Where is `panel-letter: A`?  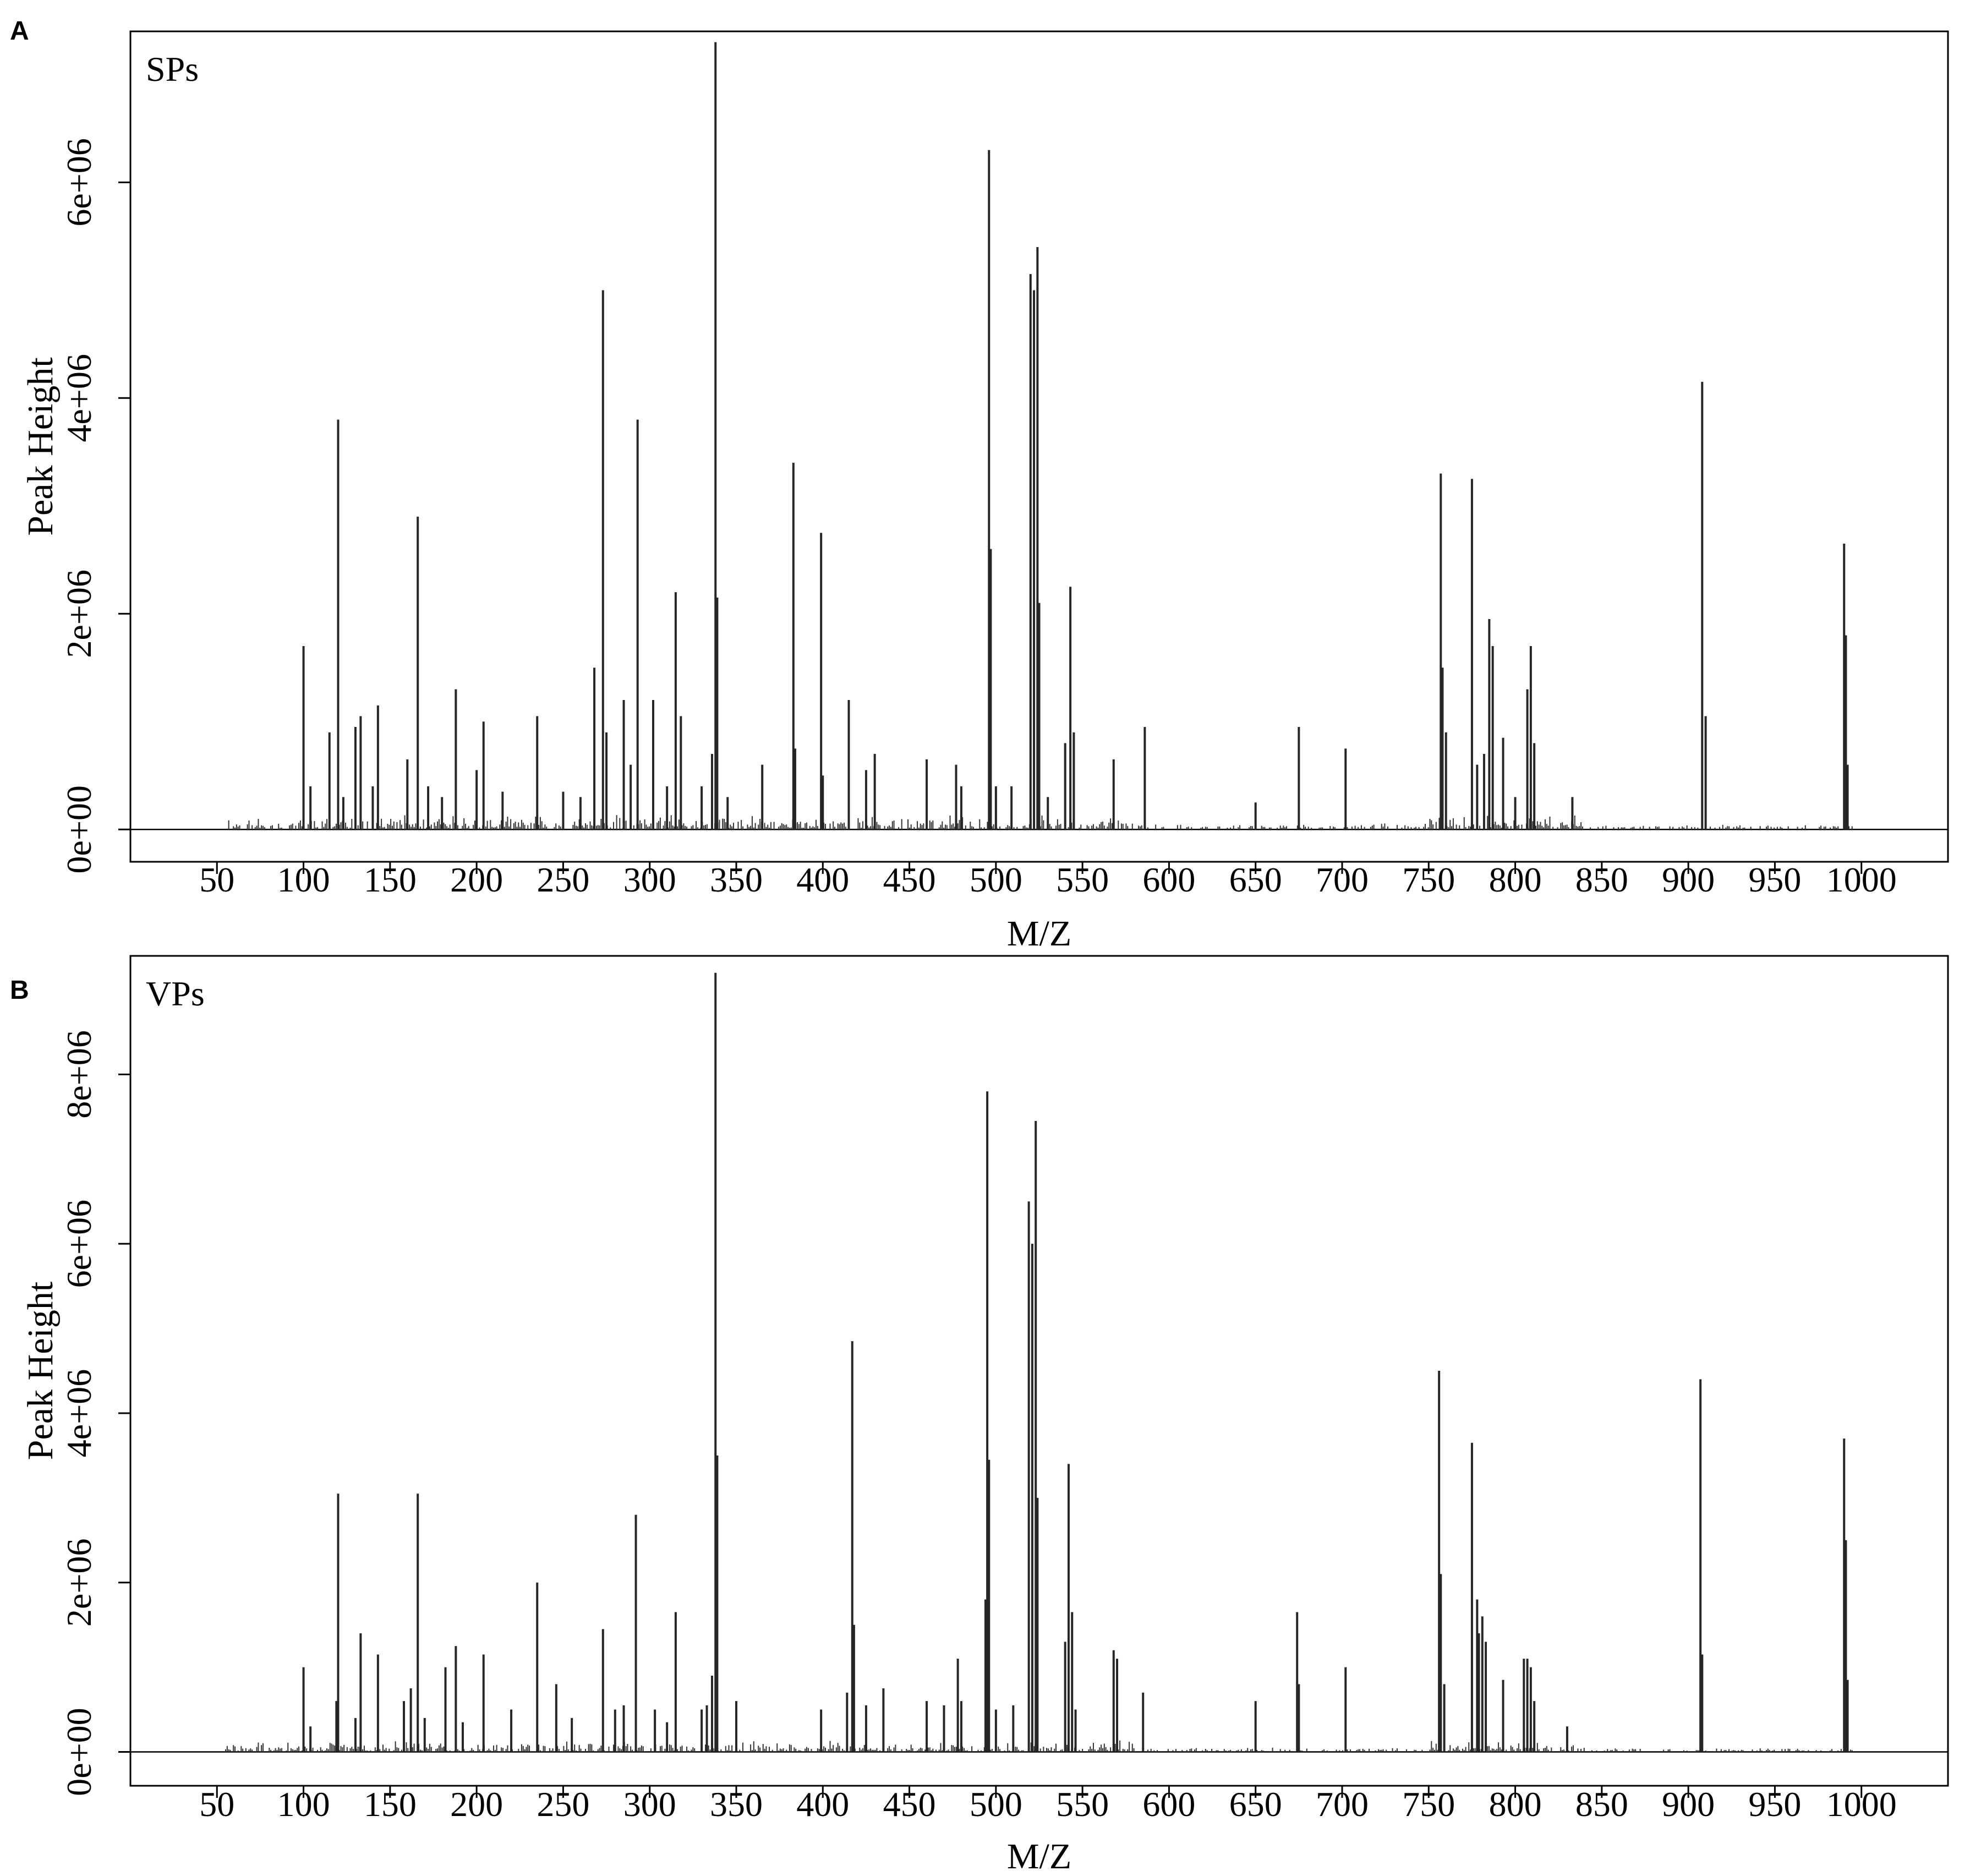
panel-letter: A is located at coordinates (19, 32).